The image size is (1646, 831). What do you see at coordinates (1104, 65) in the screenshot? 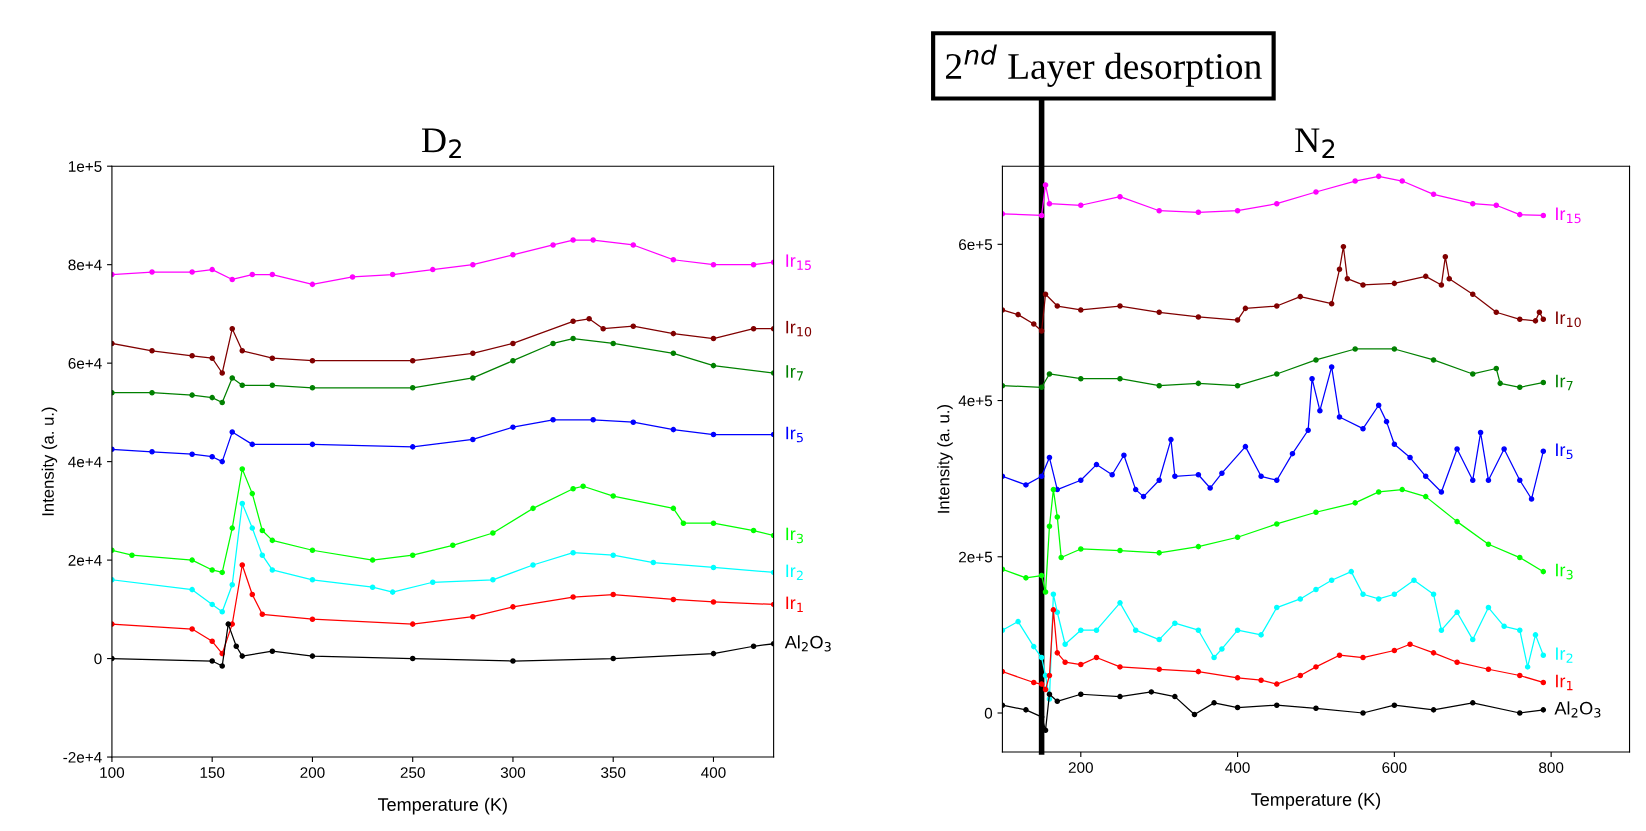
I see `ref-line-label: 2$^{nd}$ Layer desorption` at bounding box center [1104, 65].